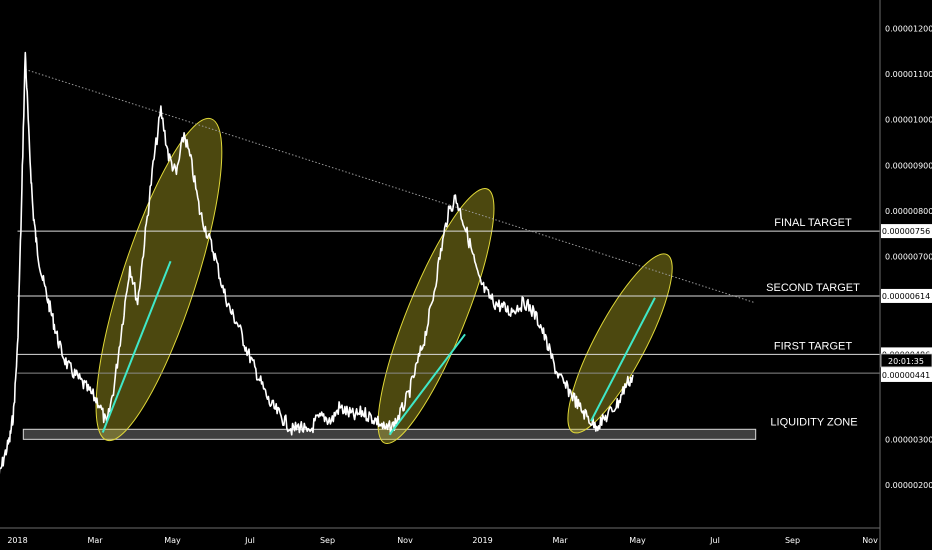 This screenshot has width=932, height=550. I want to click on current-price-label: 0.00000441, so click(906, 375).